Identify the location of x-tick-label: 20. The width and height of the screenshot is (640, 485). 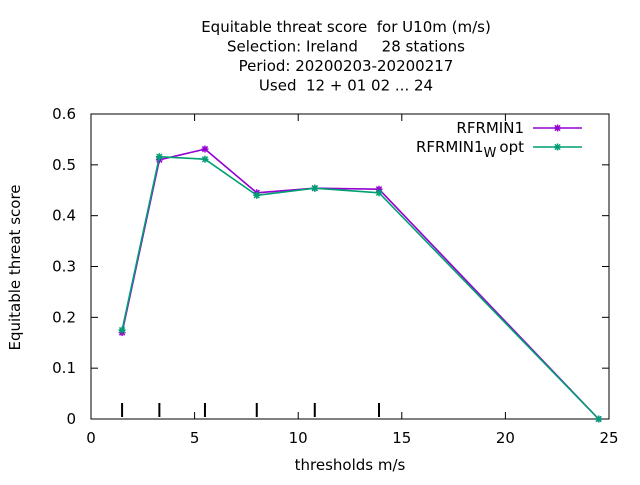
(505, 438).